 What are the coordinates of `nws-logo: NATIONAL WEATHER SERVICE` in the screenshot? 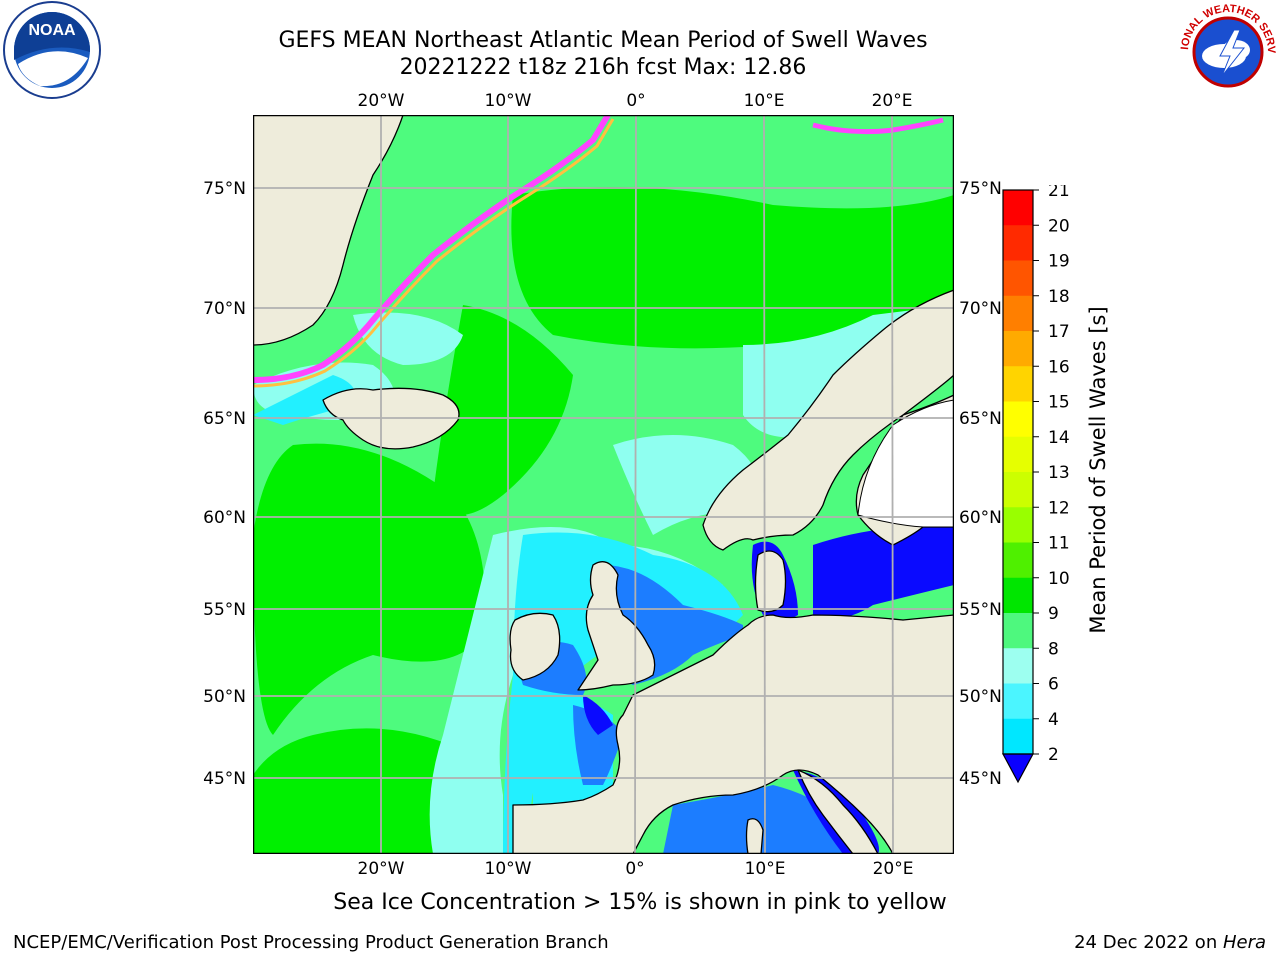 It's located at (1226, 52).